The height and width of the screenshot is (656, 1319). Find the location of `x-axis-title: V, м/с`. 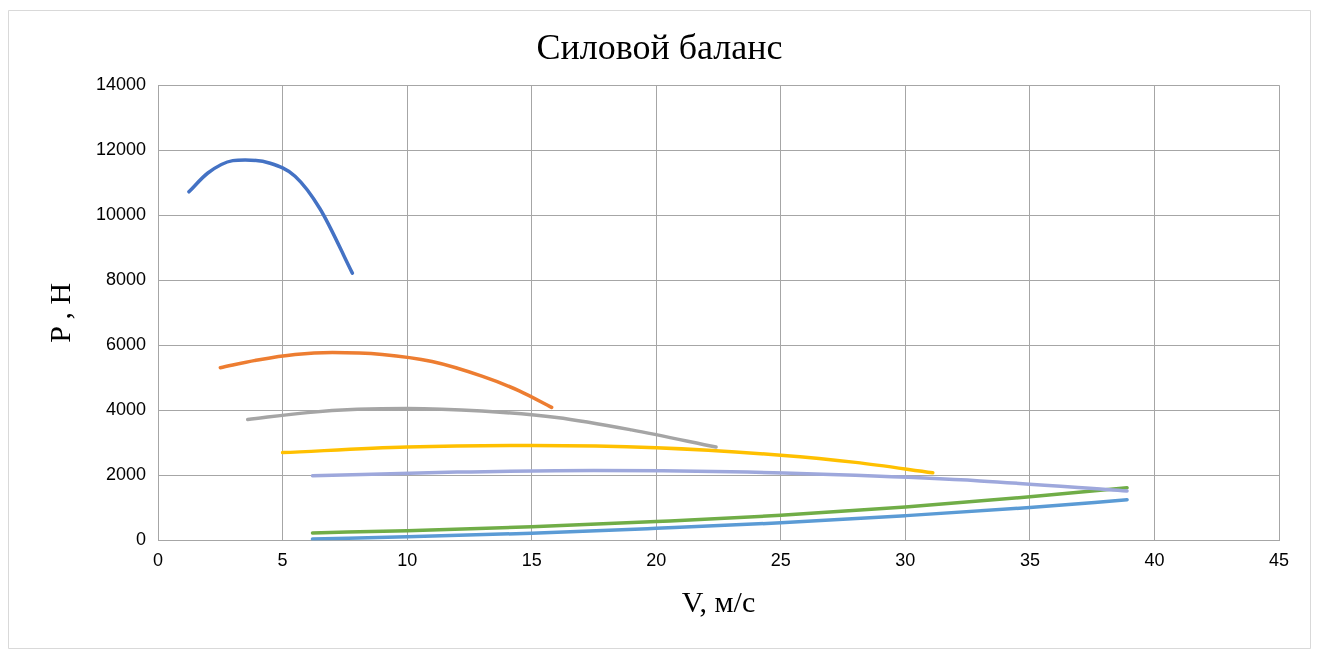

x-axis-title: V, м/с is located at coordinates (718, 601).